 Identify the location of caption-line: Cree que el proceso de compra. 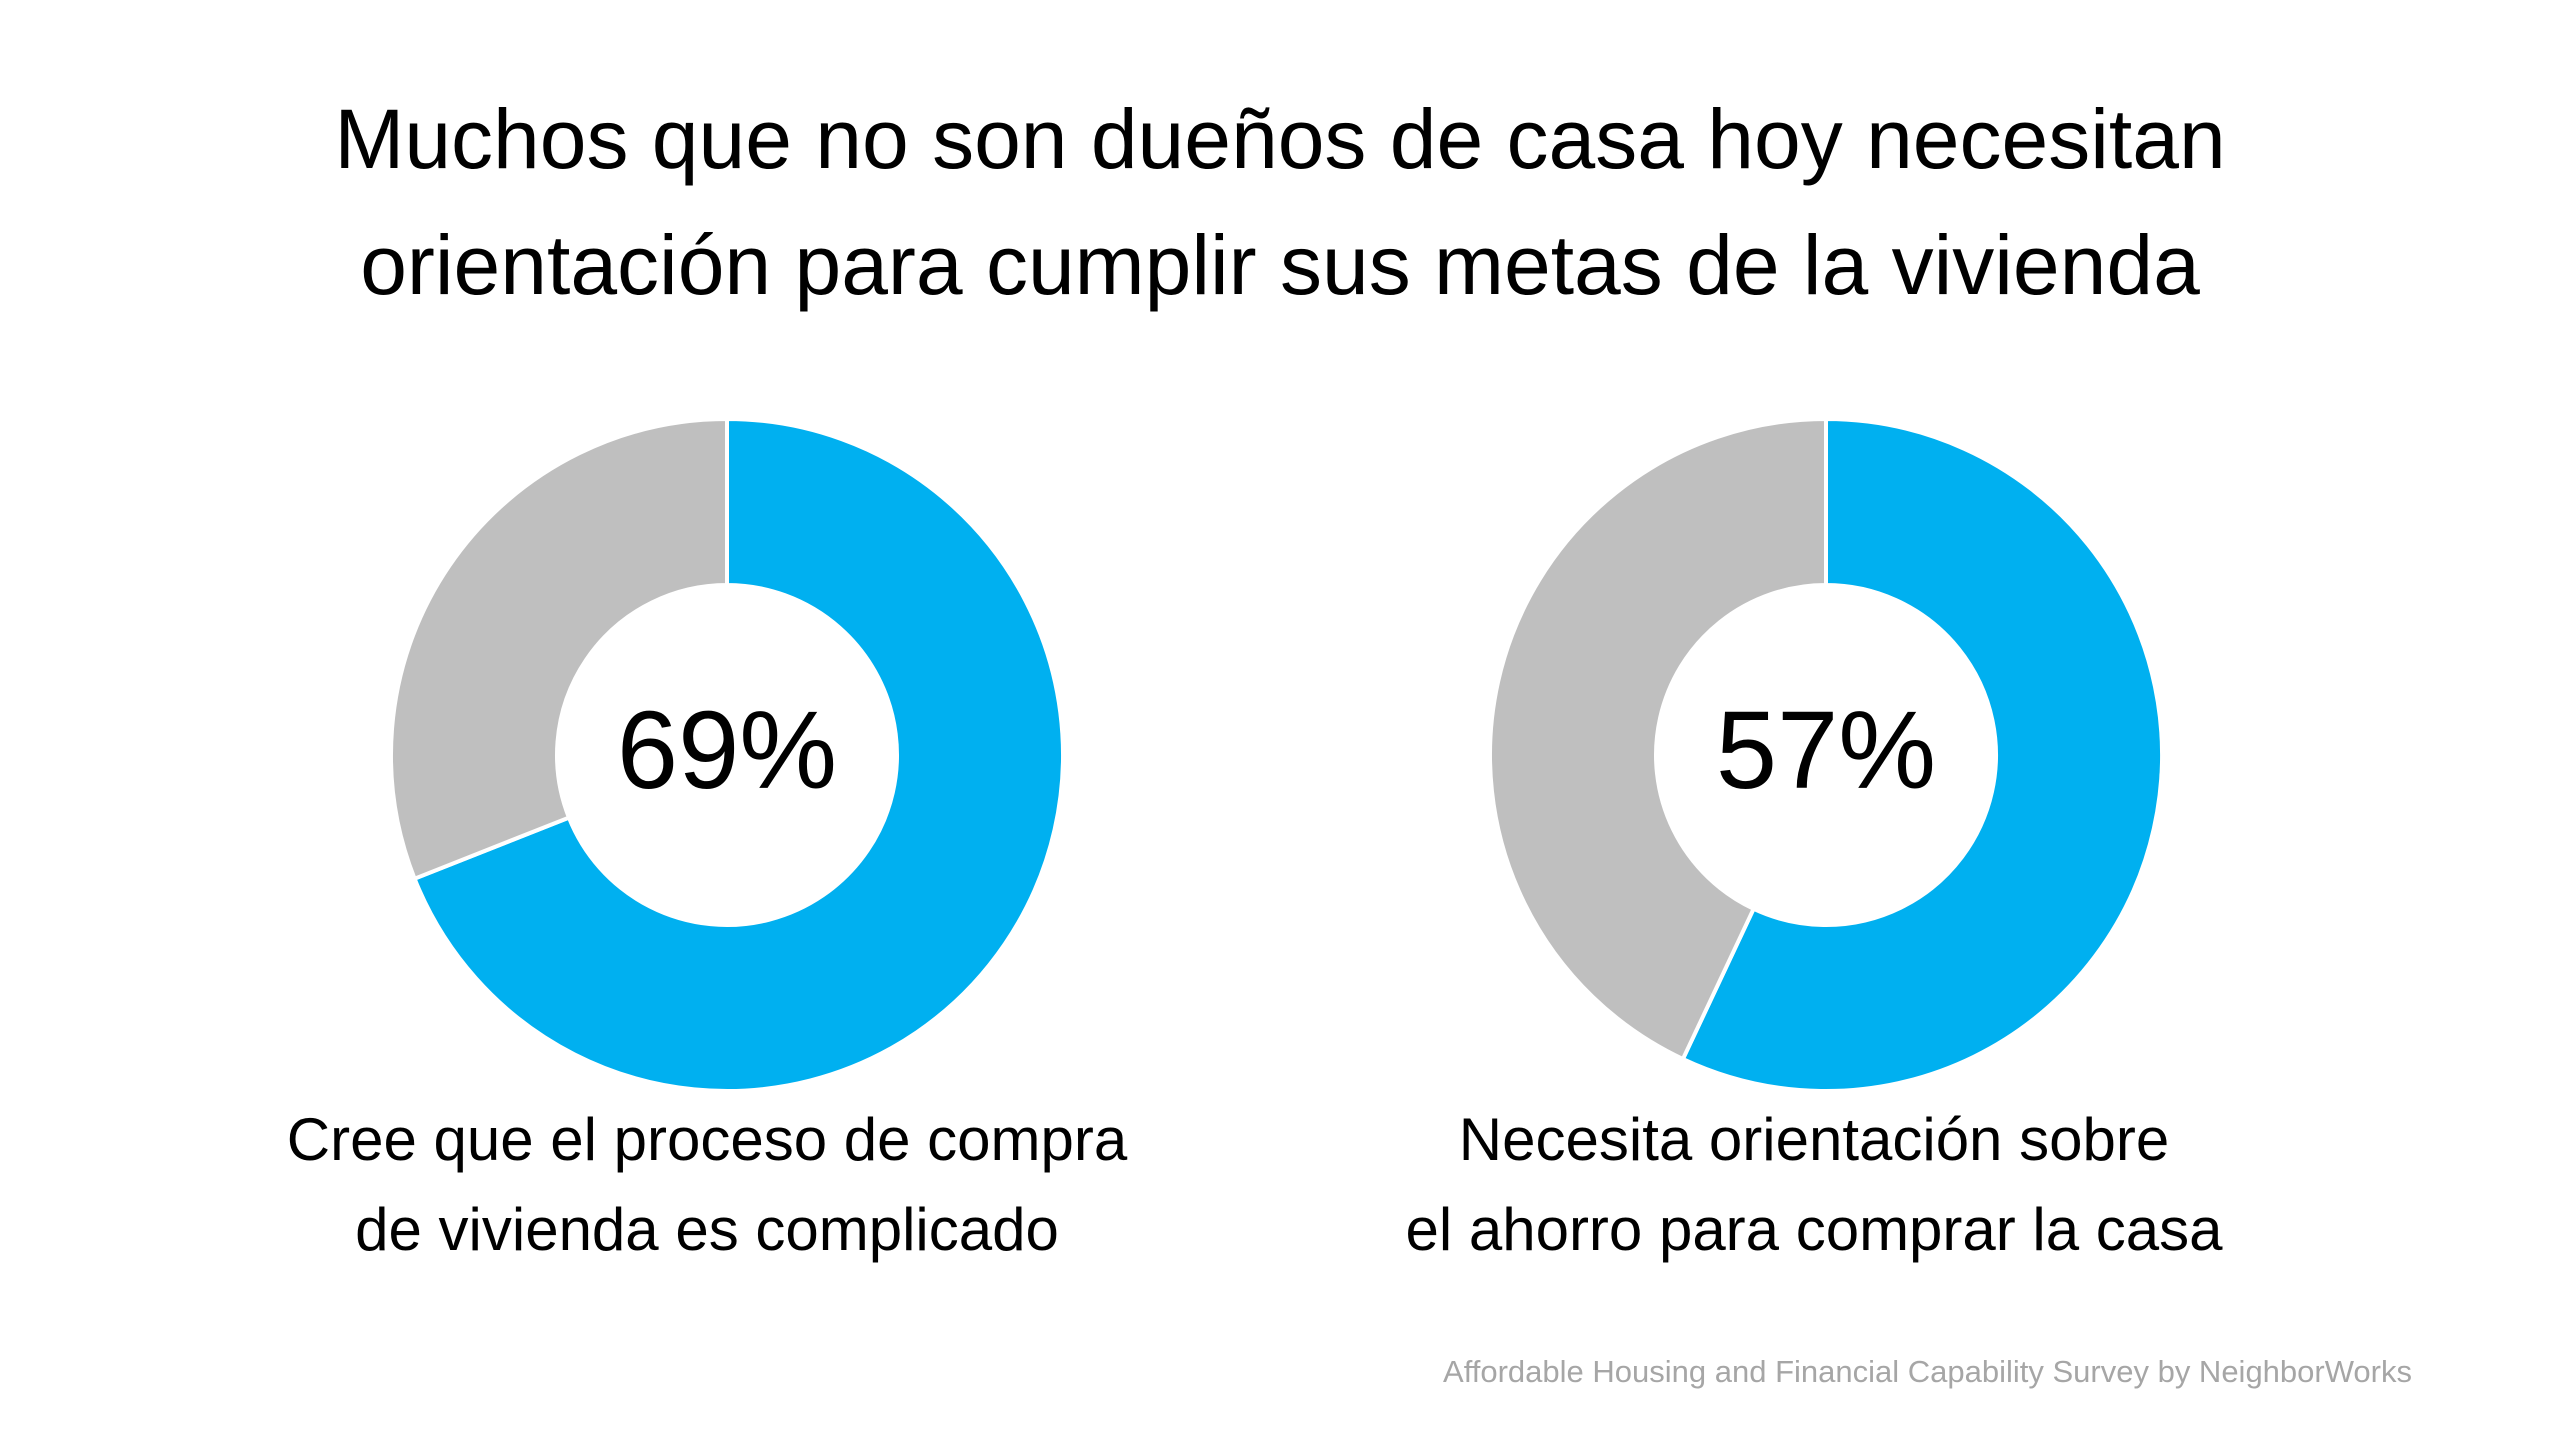
(707, 1139).